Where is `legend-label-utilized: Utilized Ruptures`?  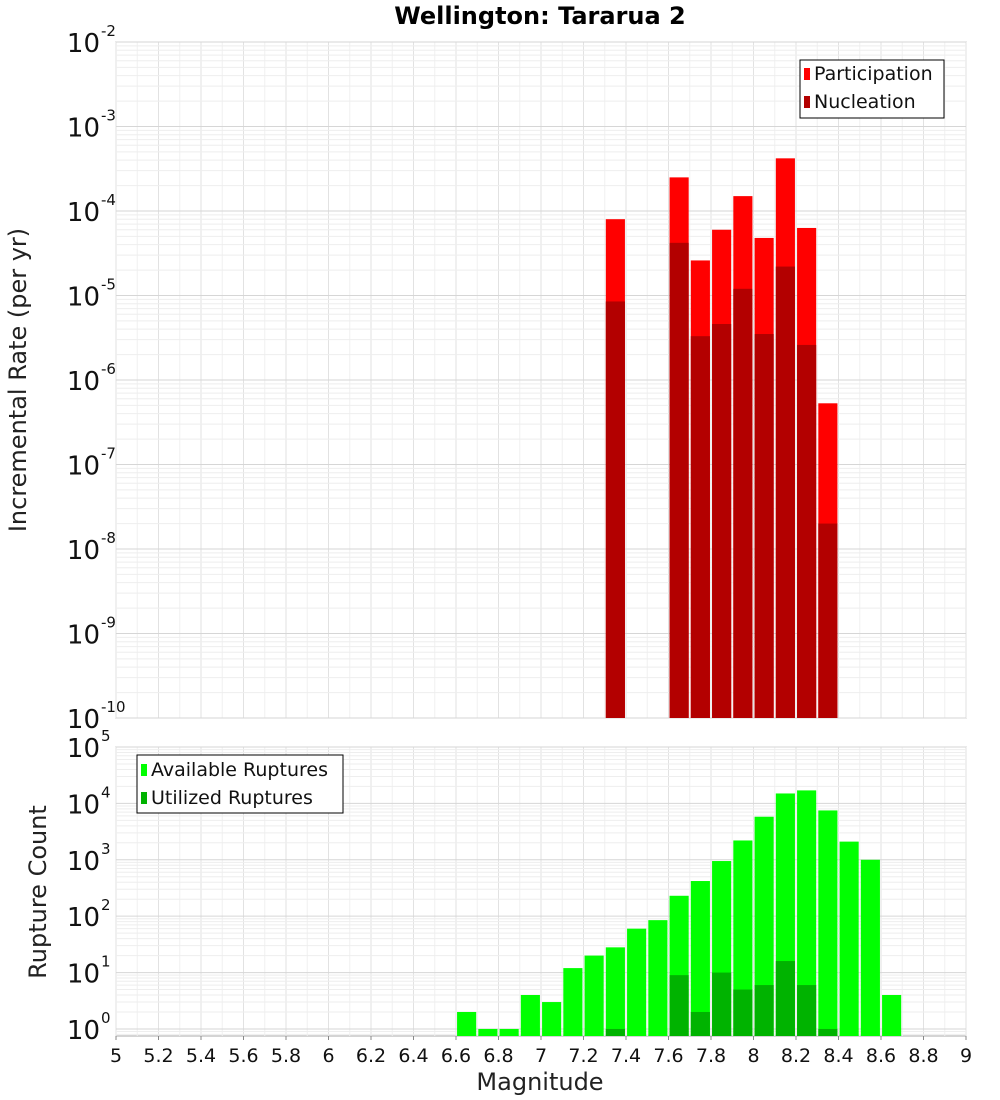
legend-label-utilized: Utilized Ruptures is located at coordinates (232, 798).